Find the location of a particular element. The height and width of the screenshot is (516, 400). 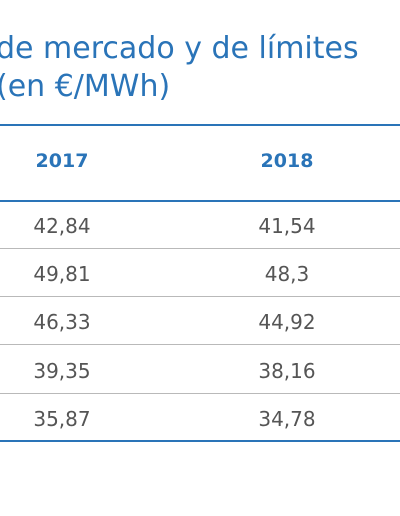

header-bottom-rule is located at coordinates (200, 201).